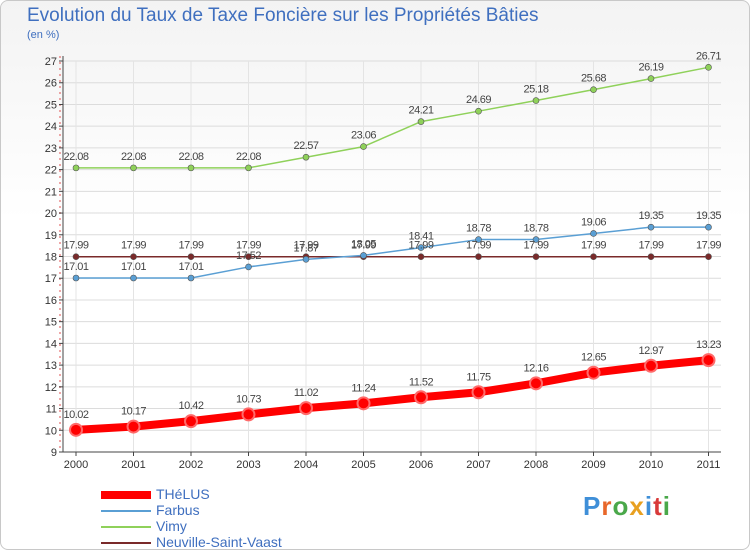 The image size is (750, 550). Describe the element at coordinates (51, 323) in the screenshot. I see `y-tick-label: 15` at that location.